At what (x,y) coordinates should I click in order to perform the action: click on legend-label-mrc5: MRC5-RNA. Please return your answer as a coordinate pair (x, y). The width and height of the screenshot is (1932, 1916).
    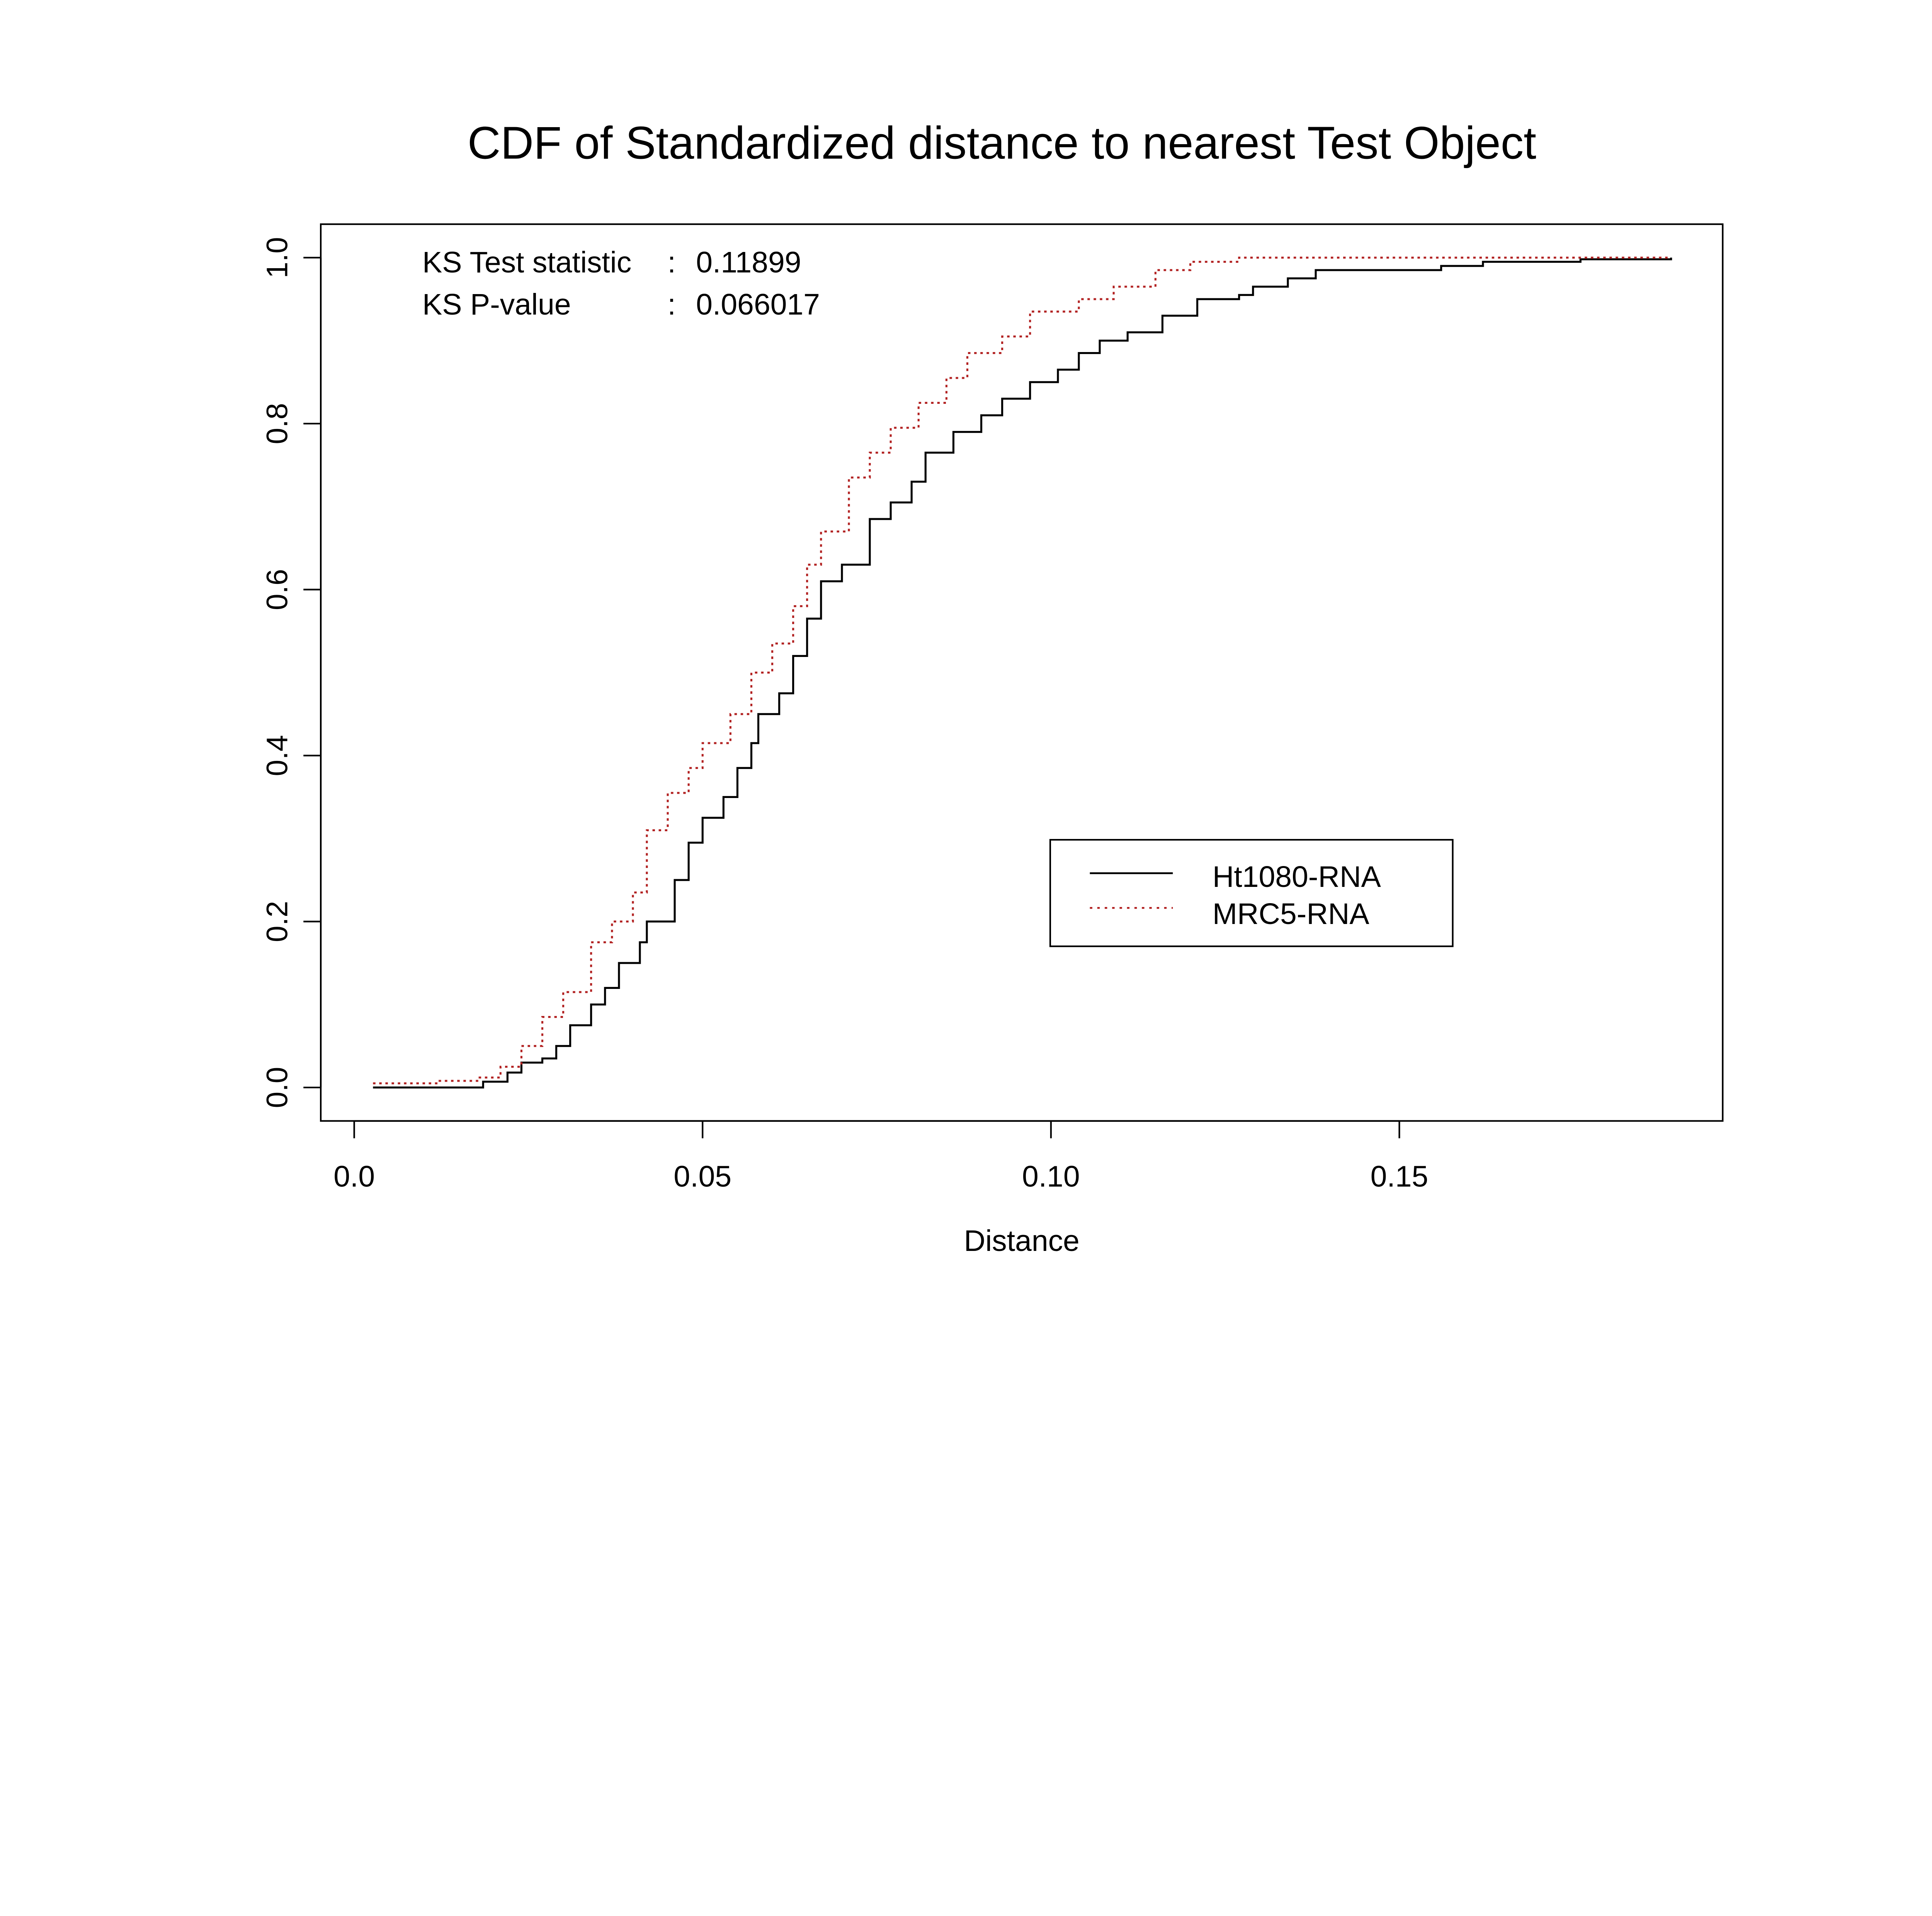
    Looking at the image, I should click on (1291, 914).